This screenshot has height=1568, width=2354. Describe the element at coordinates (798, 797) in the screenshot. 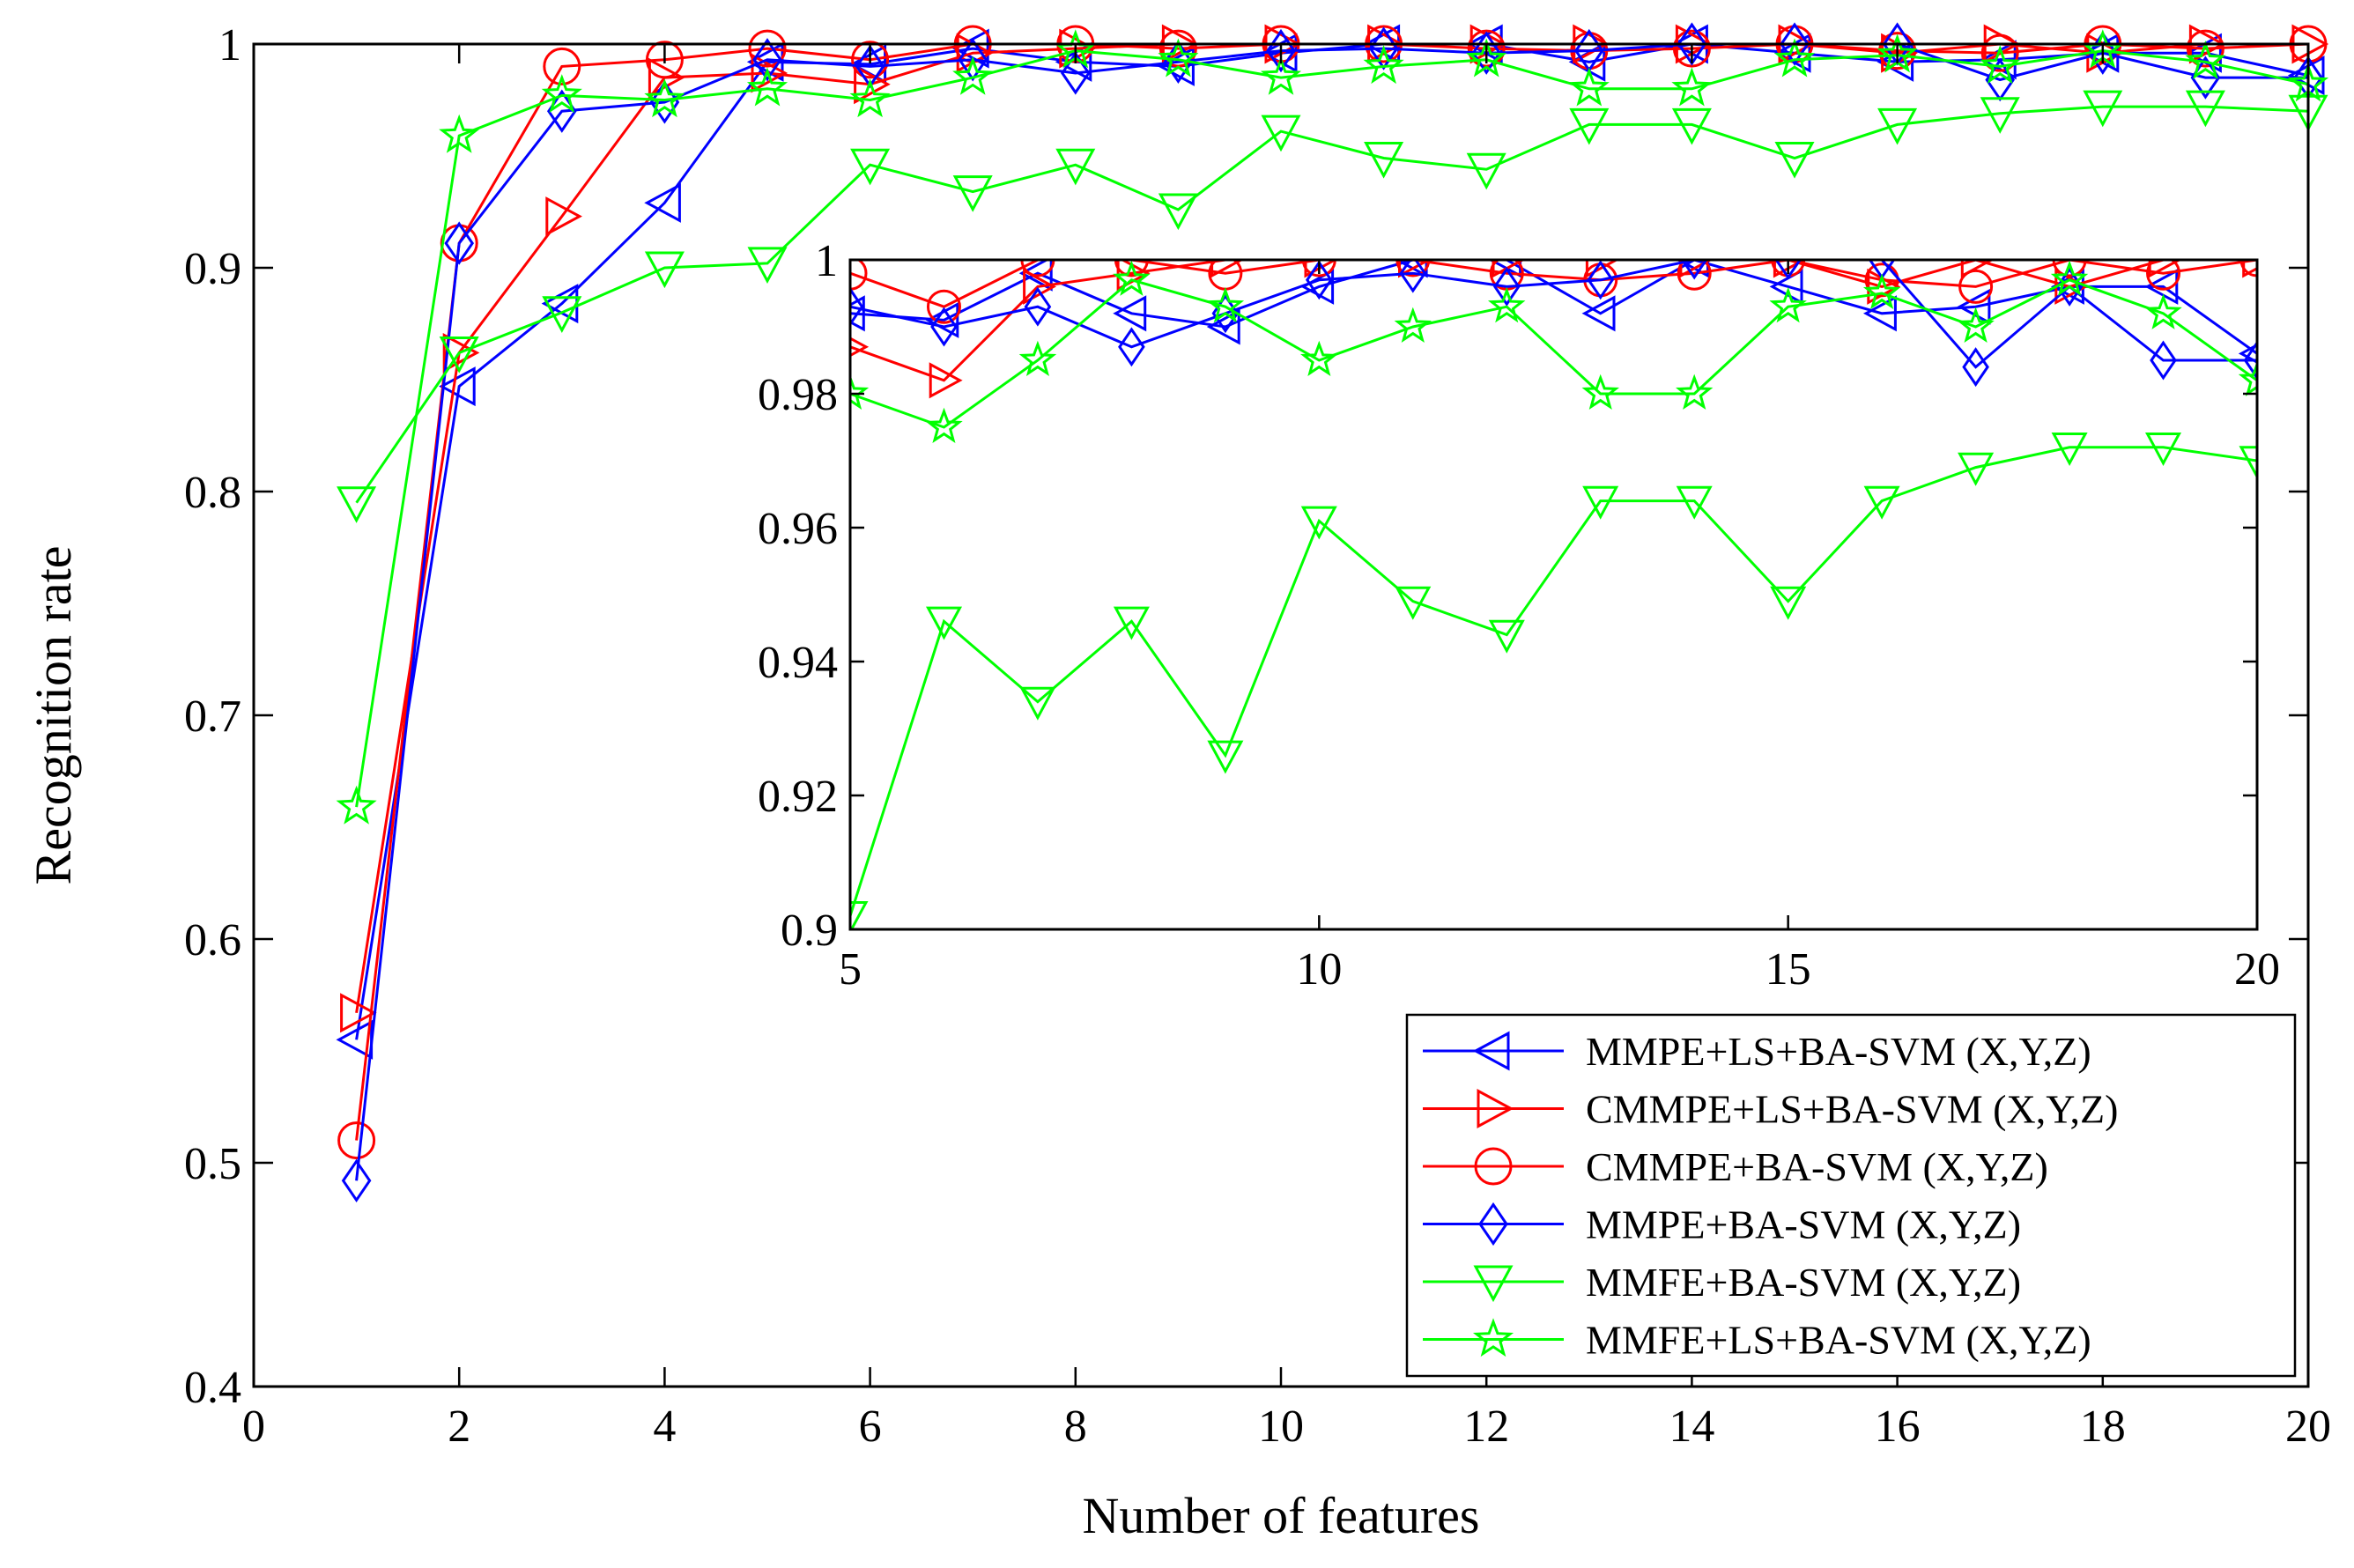

I see `inset-y-tick-label: 0.92` at that location.